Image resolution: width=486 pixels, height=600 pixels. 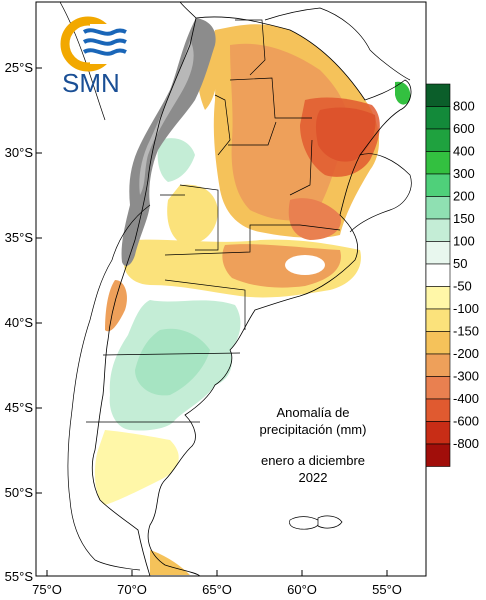 I want to click on legend-label: 150, so click(x=464, y=218).